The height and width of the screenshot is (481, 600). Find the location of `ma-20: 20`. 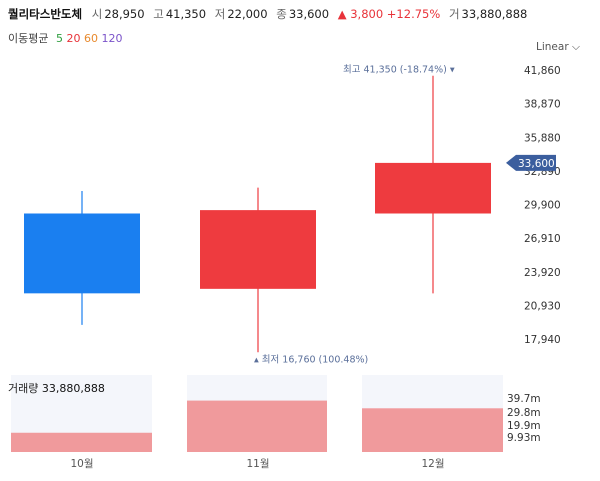

ma-20: 20 is located at coordinates (73, 38).